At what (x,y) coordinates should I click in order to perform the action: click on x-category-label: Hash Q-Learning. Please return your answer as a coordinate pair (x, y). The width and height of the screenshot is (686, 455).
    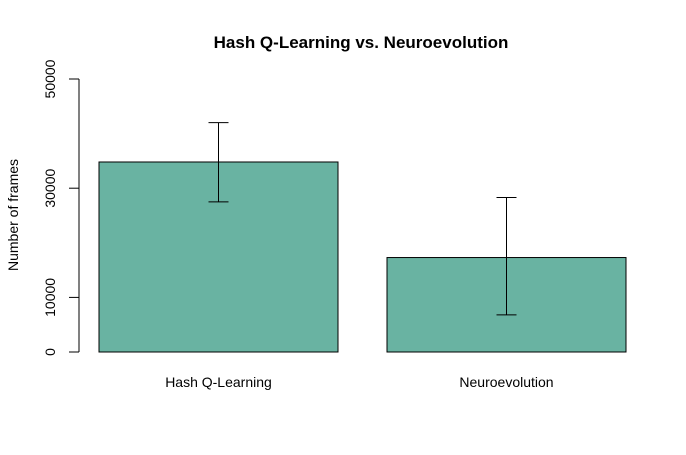
    Looking at the image, I should click on (218, 382).